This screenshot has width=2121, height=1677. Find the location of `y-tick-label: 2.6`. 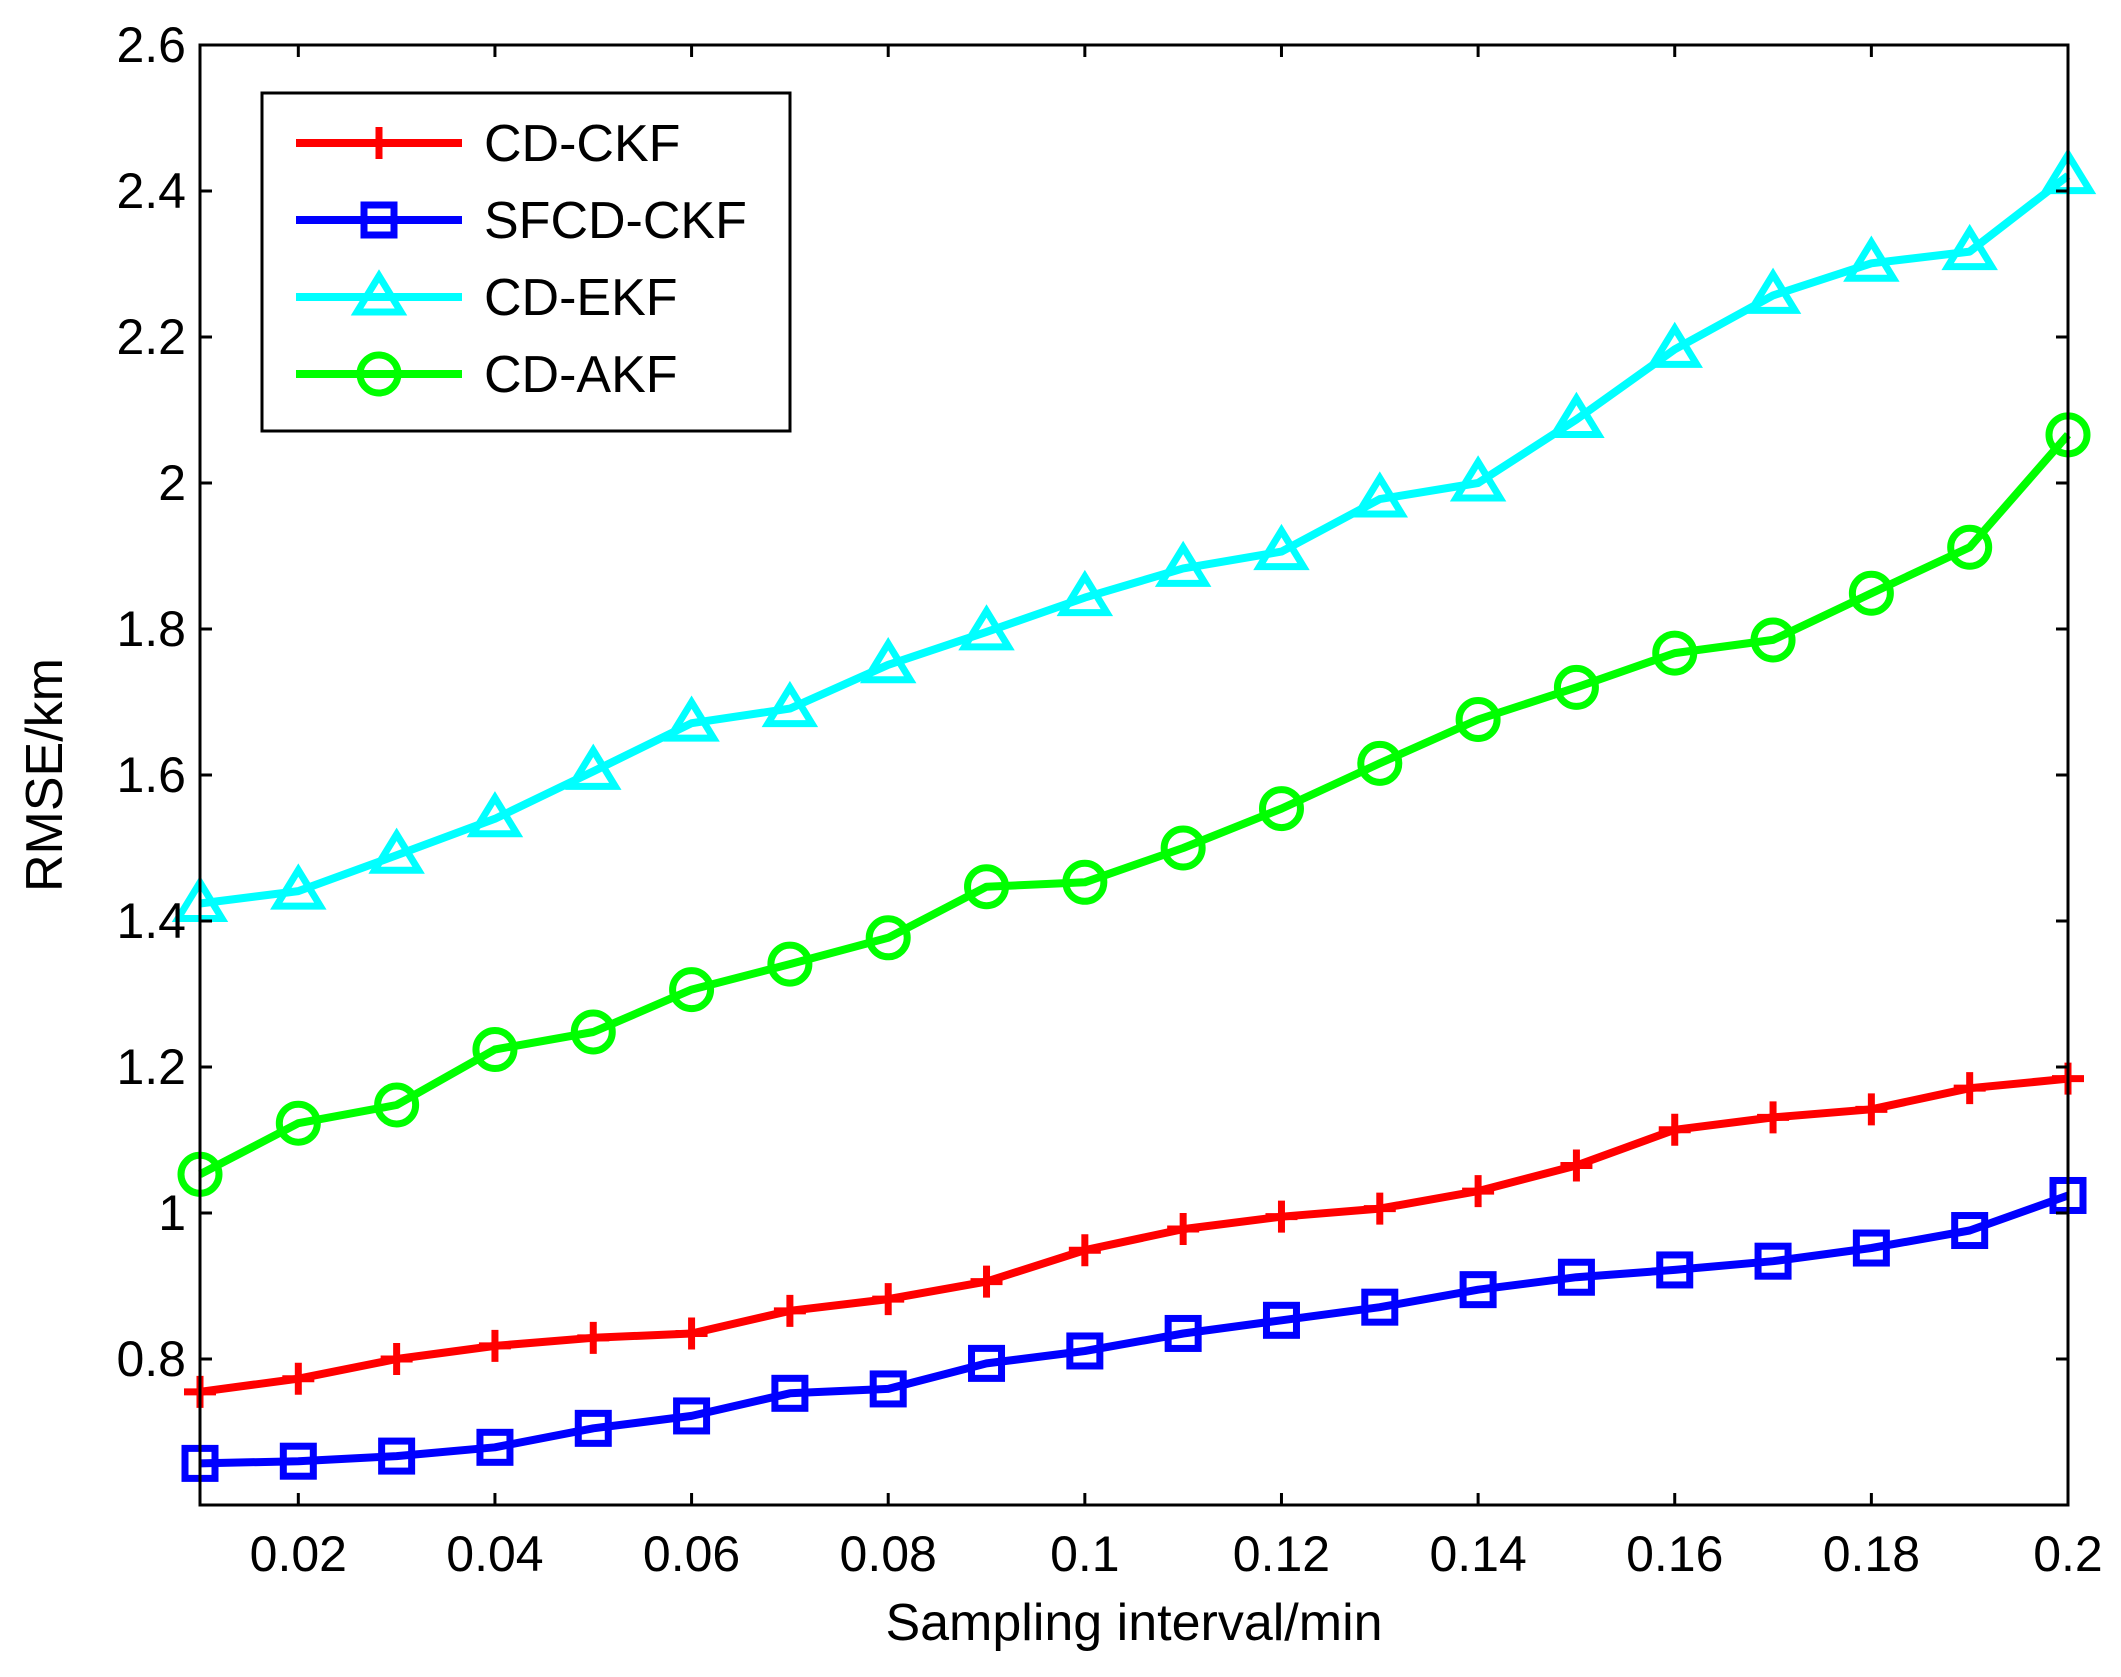

y-tick-label: 2.6 is located at coordinates (151, 45).